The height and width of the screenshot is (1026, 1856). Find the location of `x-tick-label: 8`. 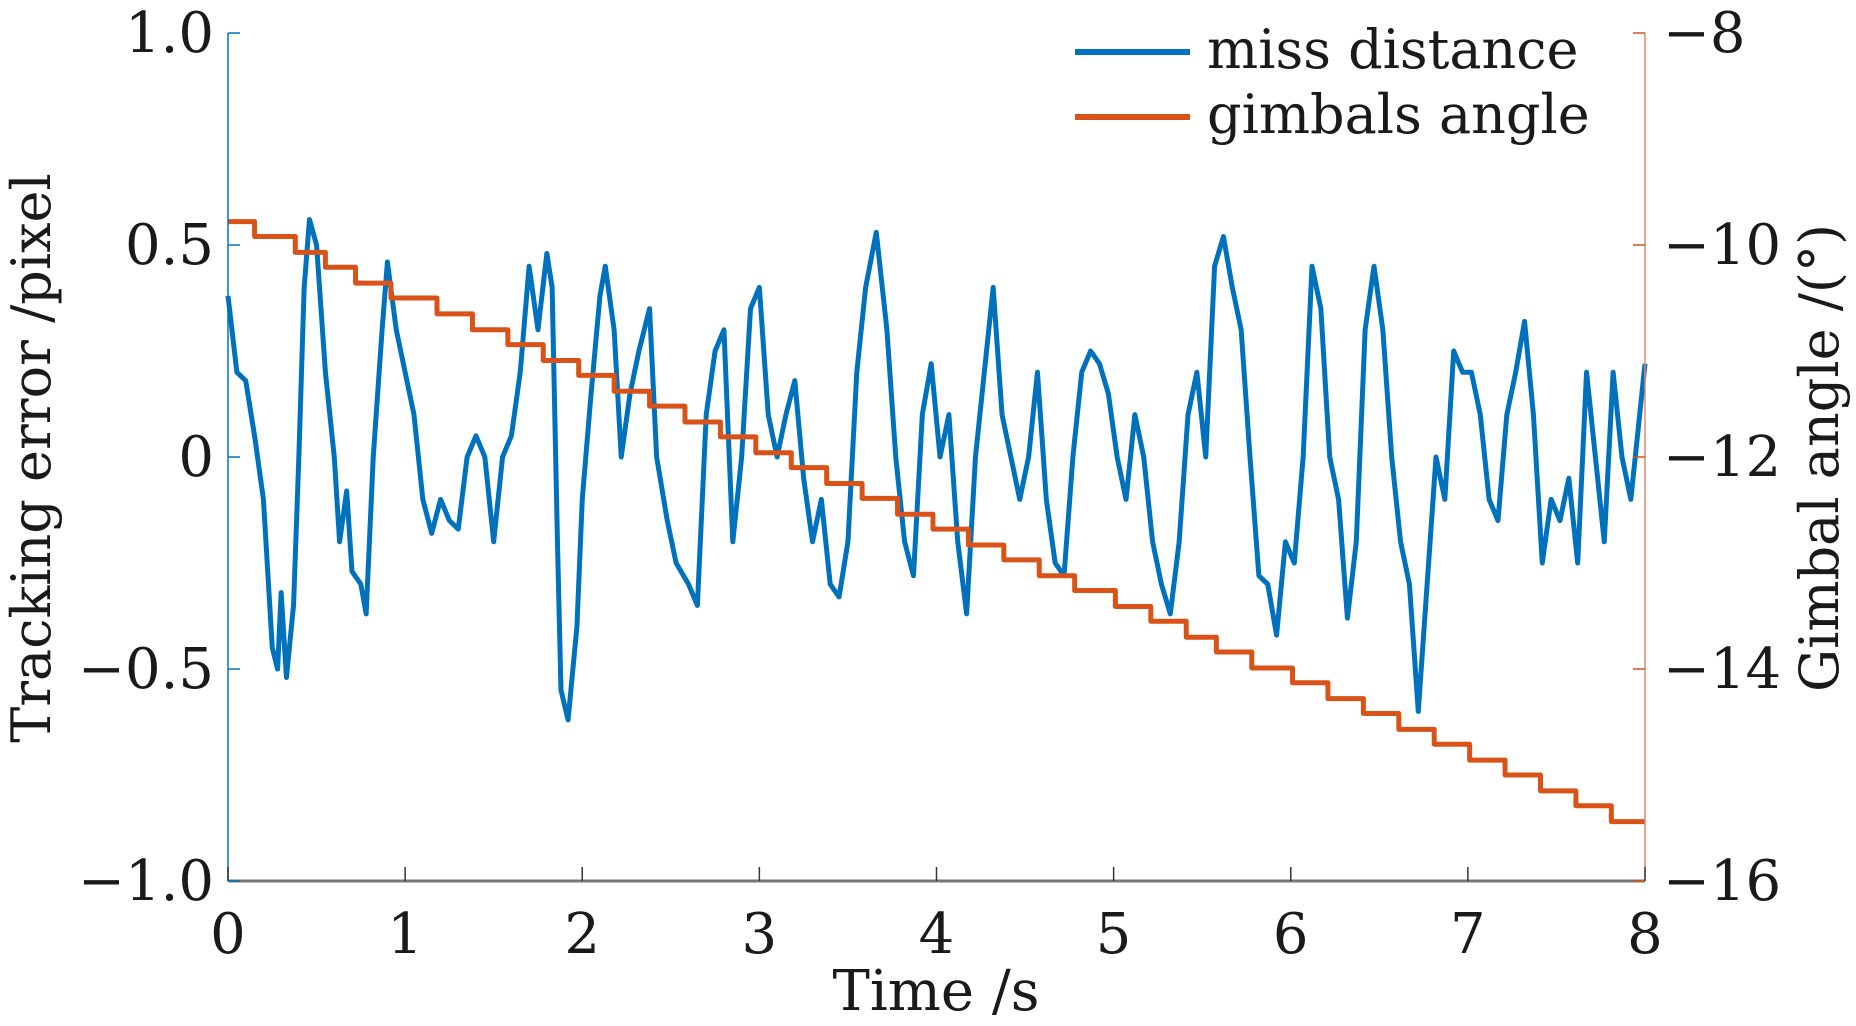

x-tick-label: 8 is located at coordinates (1645, 934).